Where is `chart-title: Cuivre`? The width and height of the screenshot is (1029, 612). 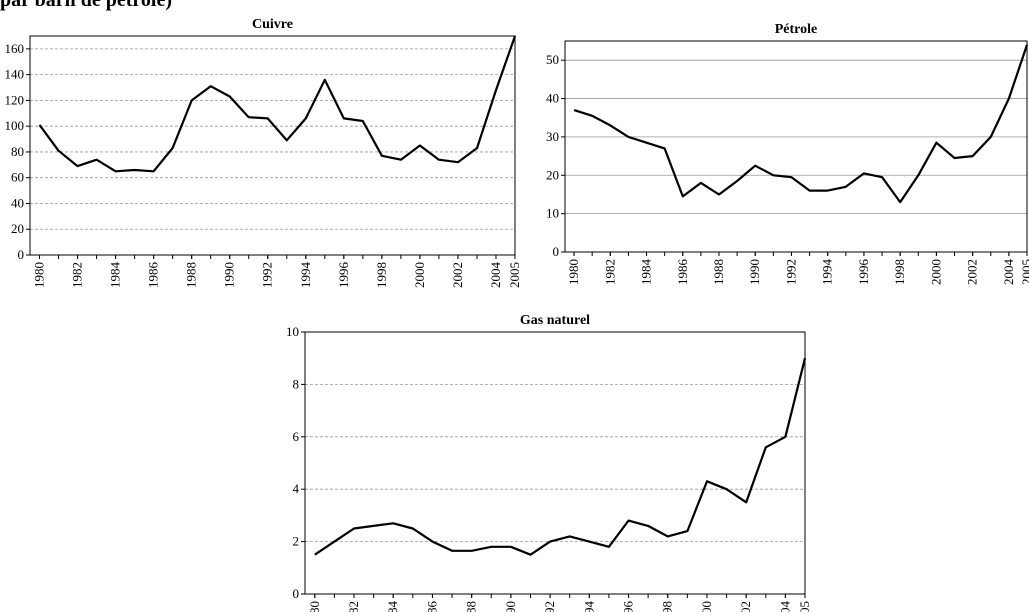
chart-title: Cuivre is located at coordinates (272, 24).